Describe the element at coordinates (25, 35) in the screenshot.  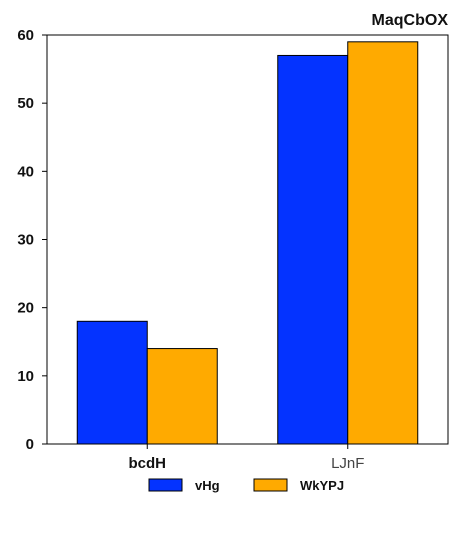
I see `y-tick-label: 60` at that location.